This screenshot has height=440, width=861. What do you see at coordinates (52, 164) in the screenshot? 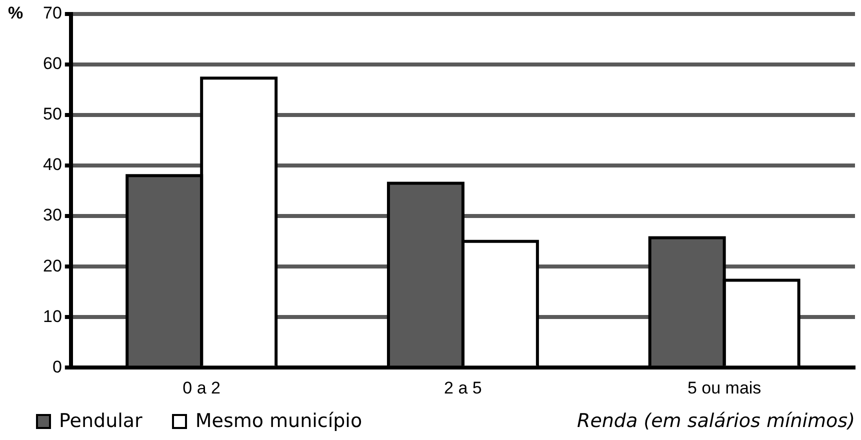
I see `y-tick-label: 40` at bounding box center [52, 164].